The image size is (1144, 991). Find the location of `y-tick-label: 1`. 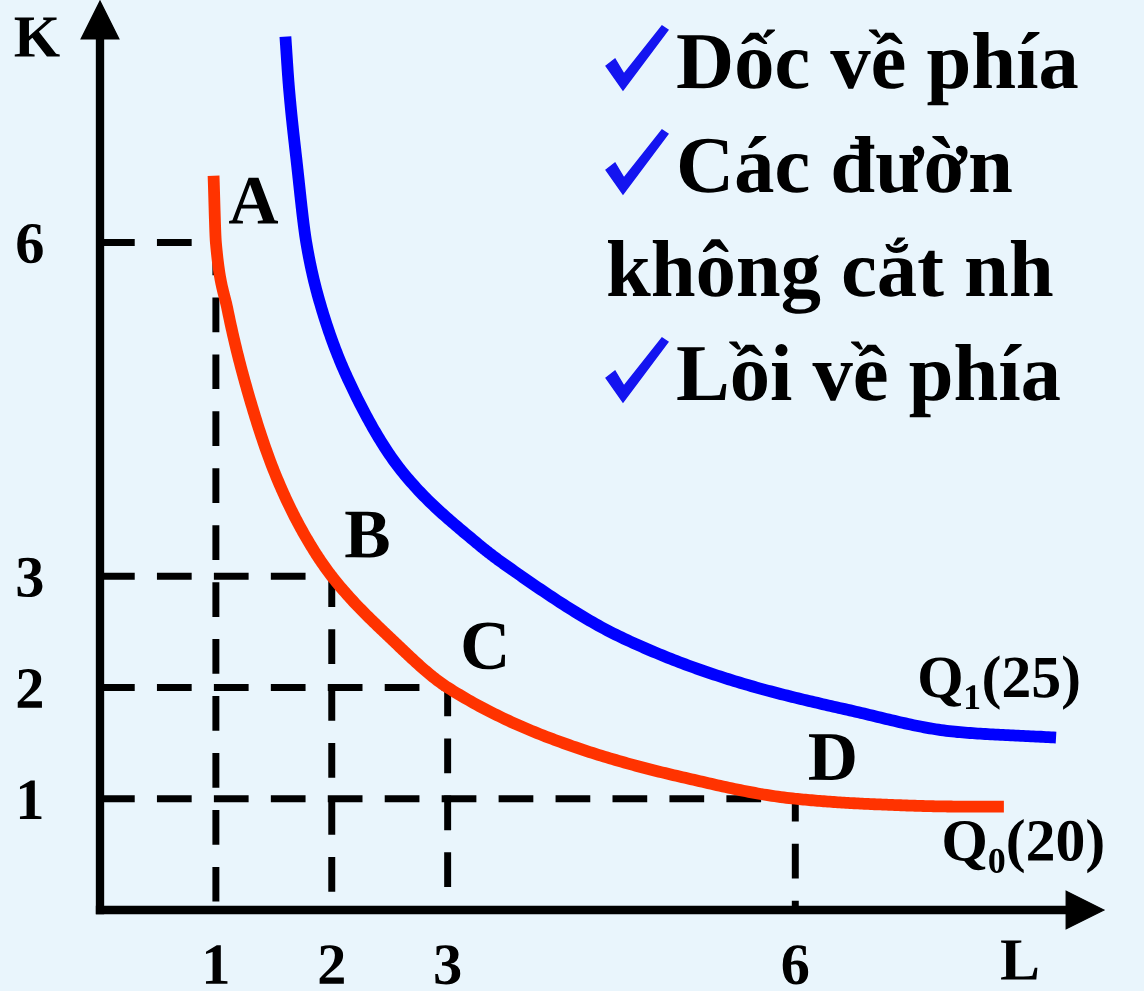

y-tick-label: 1 is located at coordinates (30, 799).